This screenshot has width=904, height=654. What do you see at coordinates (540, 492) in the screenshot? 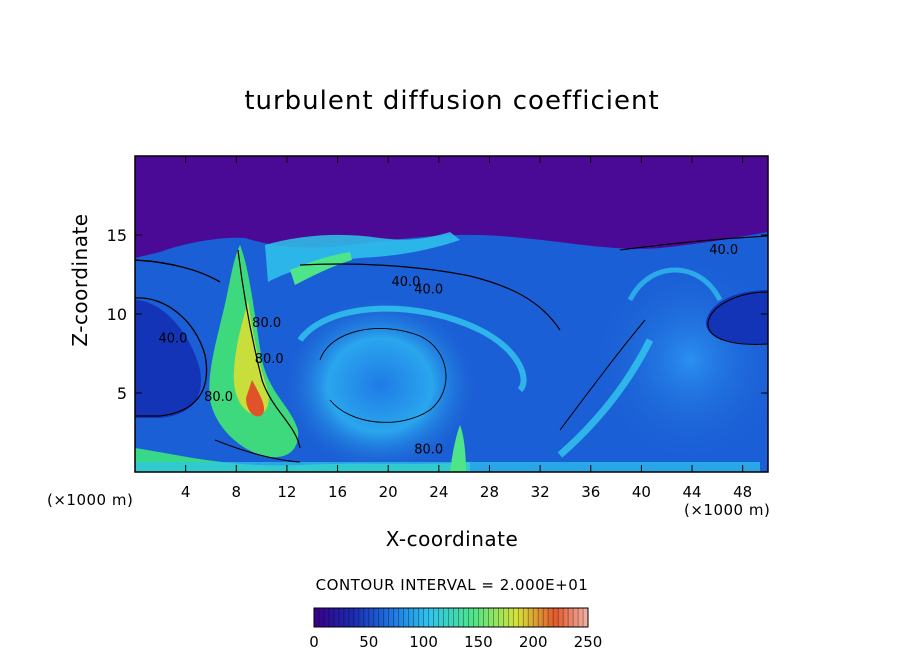
I see `x-tick-label: 32` at bounding box center [540, 492].